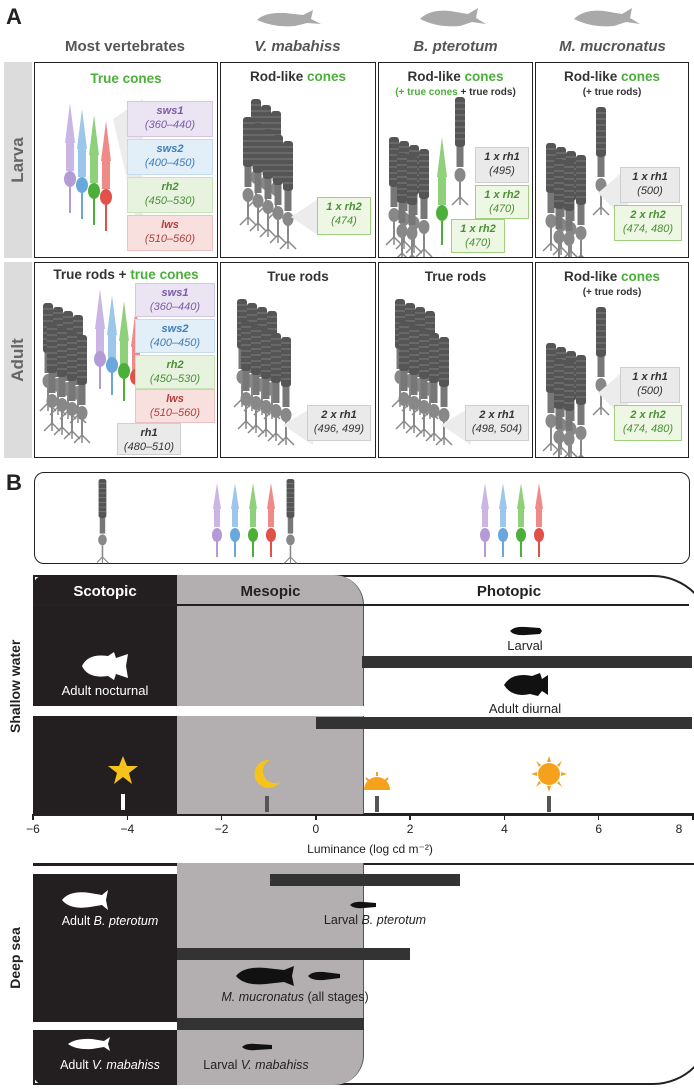  What do you see at coordinates (110, 921) in the screenshot?
I see `adult-b-pterotum-label: Adult B. pterotum` at bounding box center [110, 921].